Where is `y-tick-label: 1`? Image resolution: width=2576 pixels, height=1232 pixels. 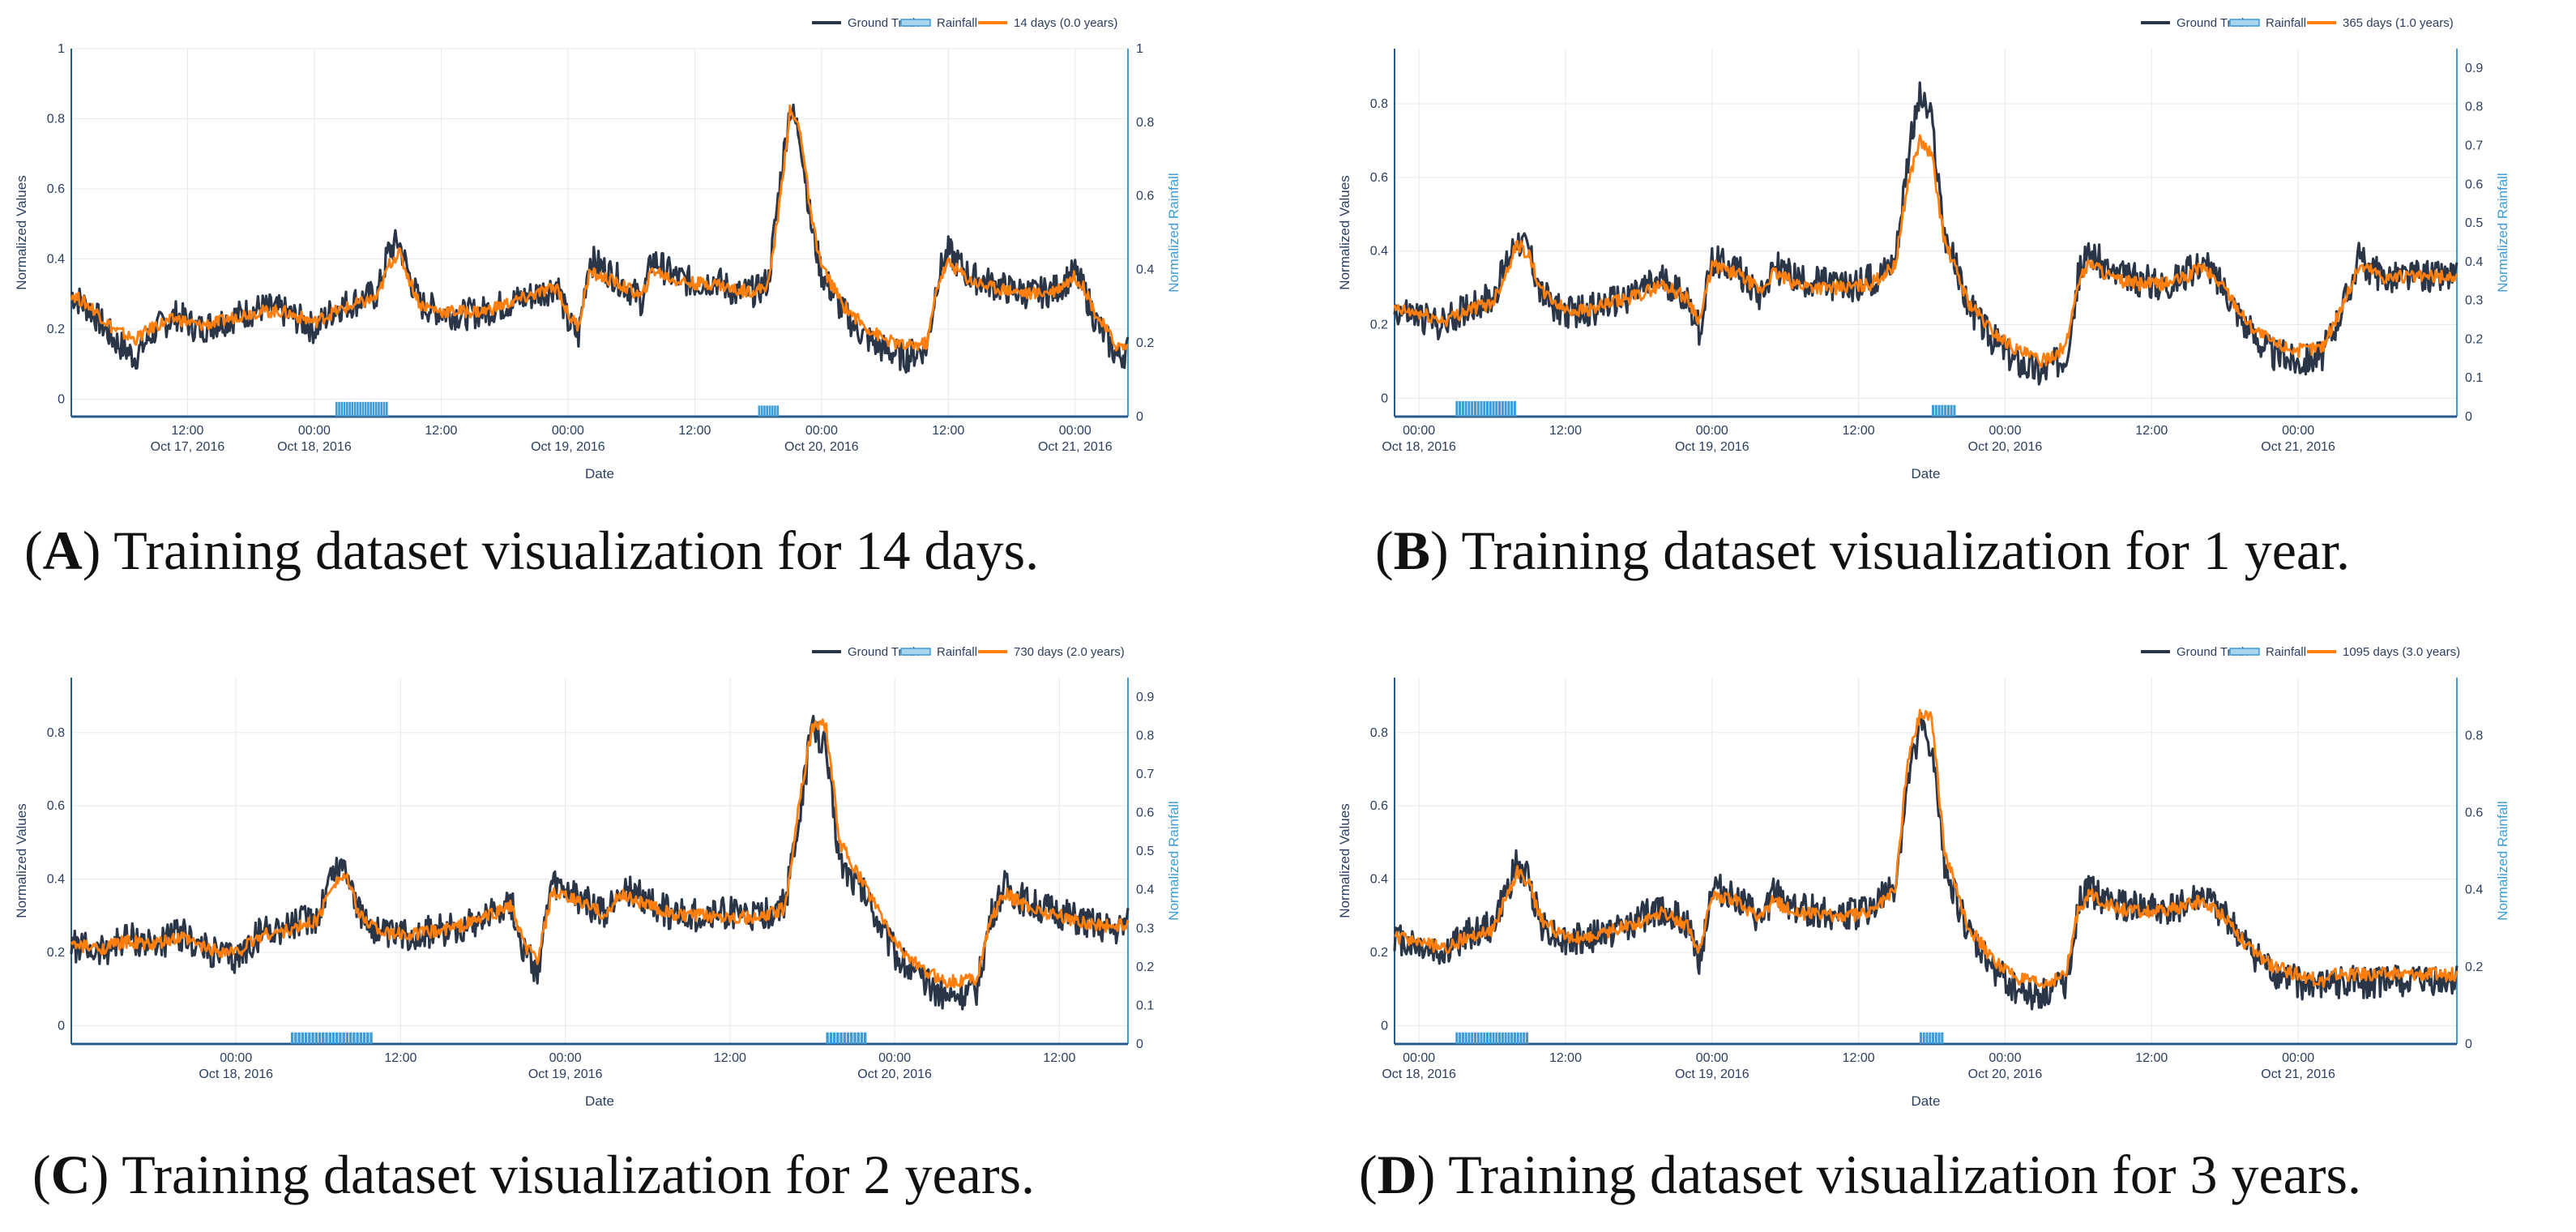
y-tick-label: 1 is located at coordinates (61, 49).